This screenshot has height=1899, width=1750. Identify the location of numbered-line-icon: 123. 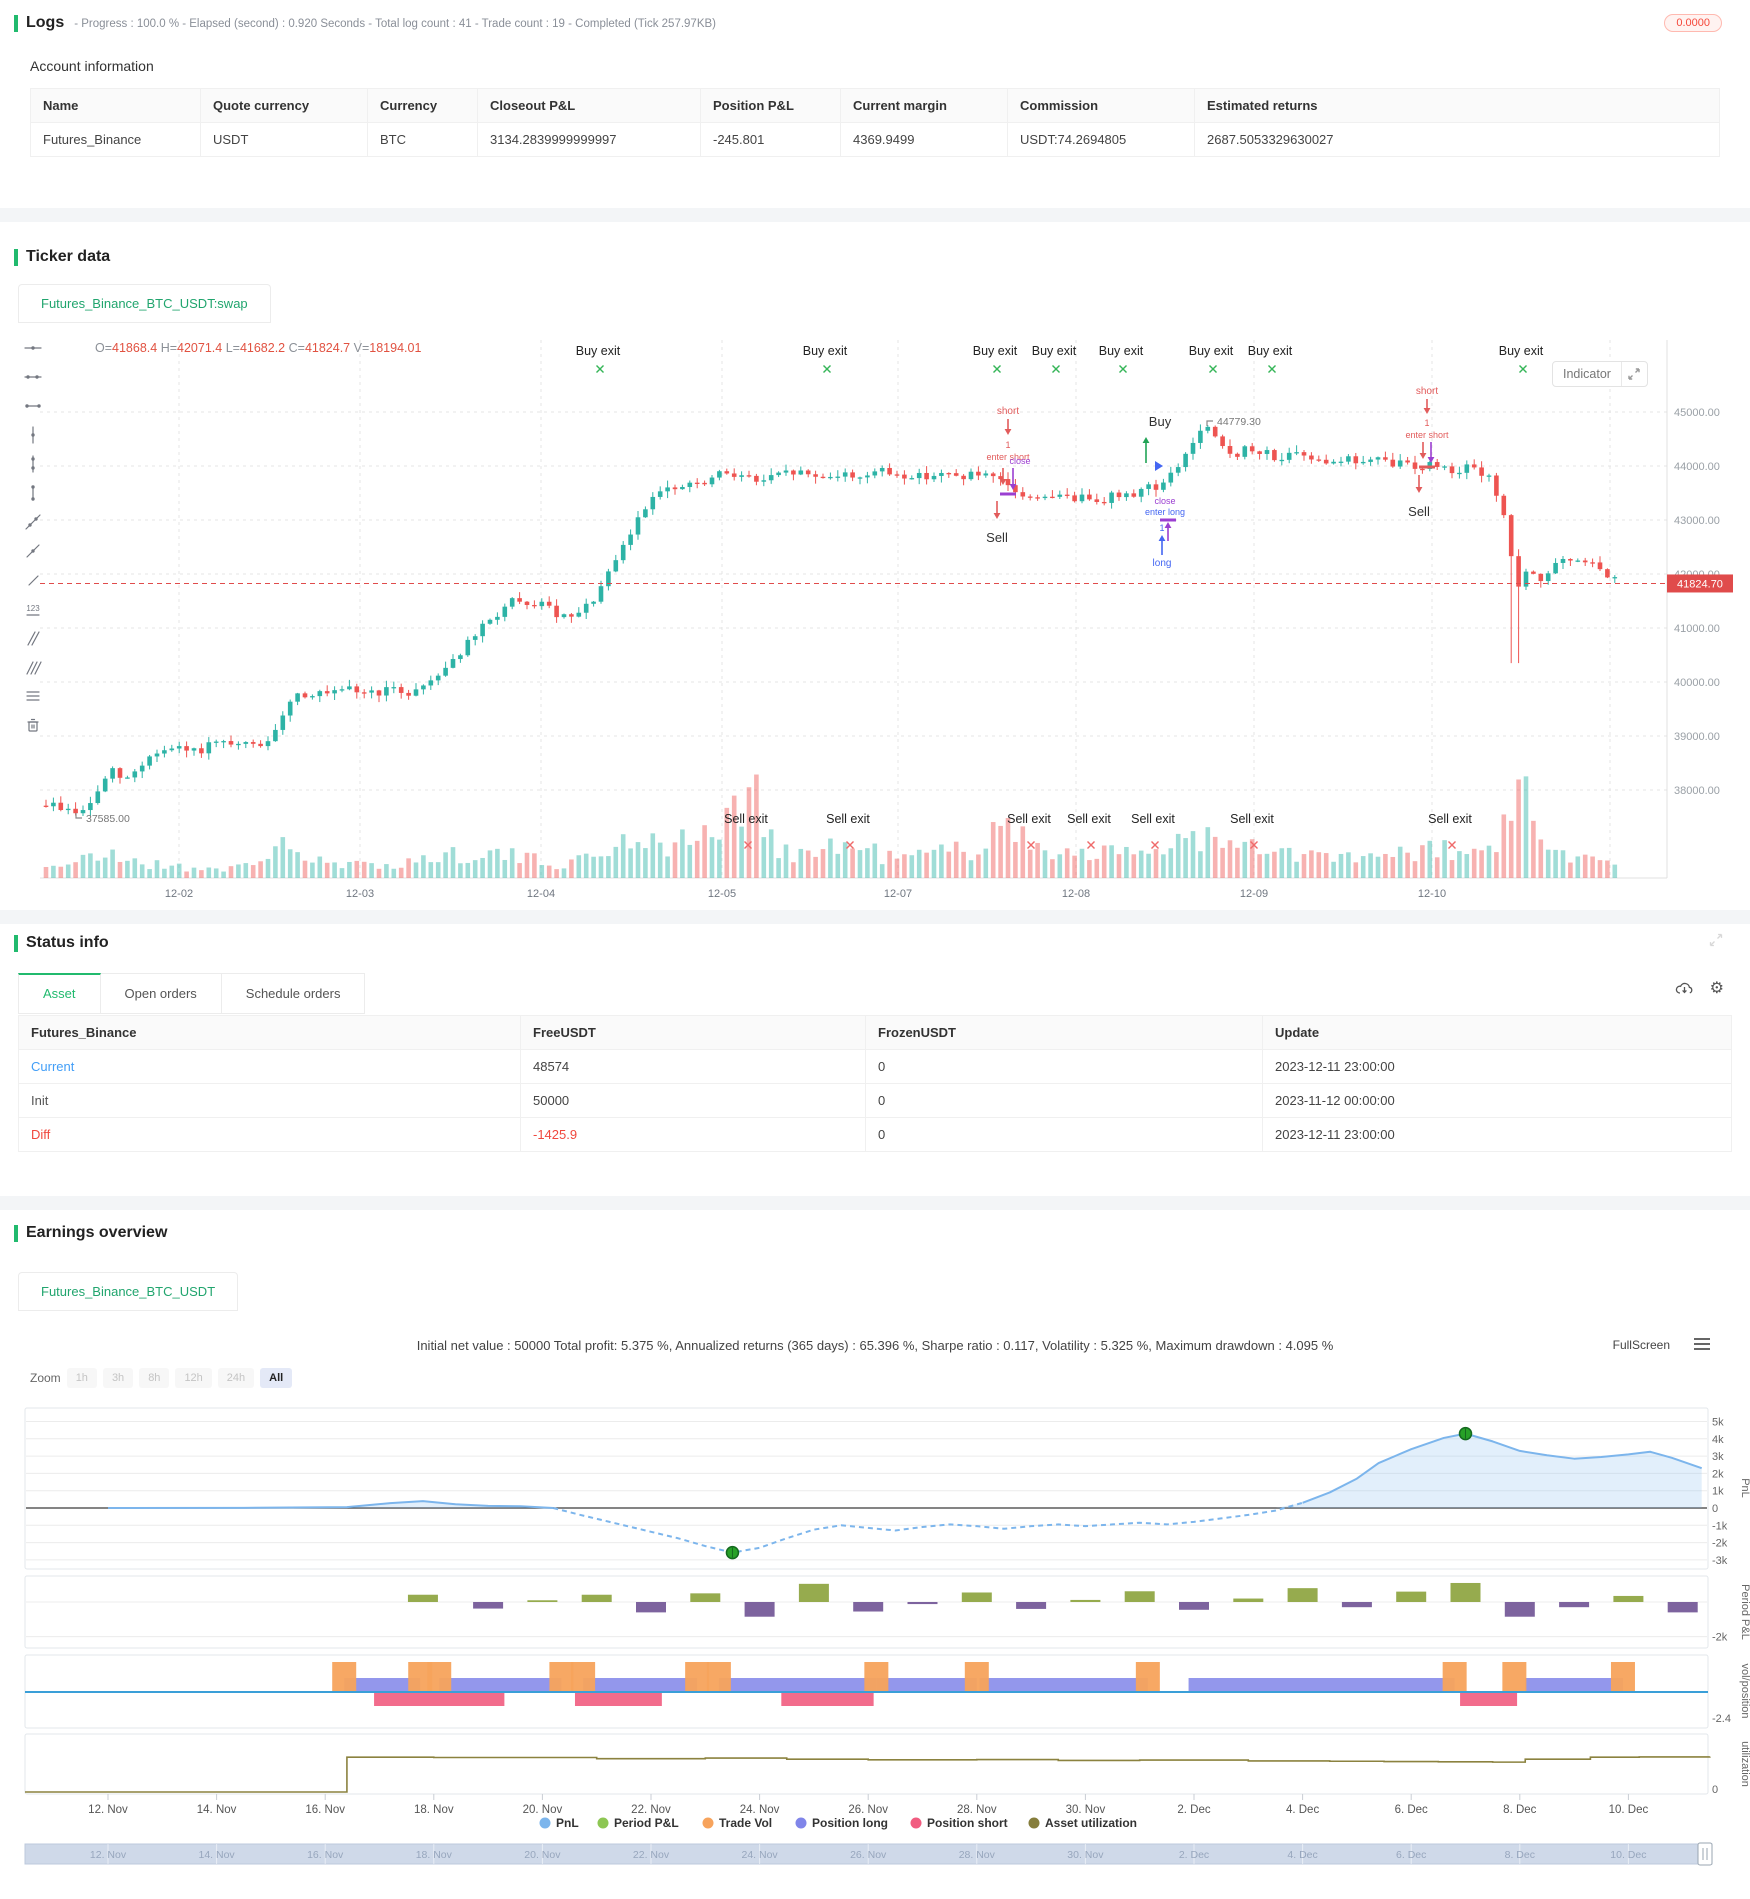
(33, 609).